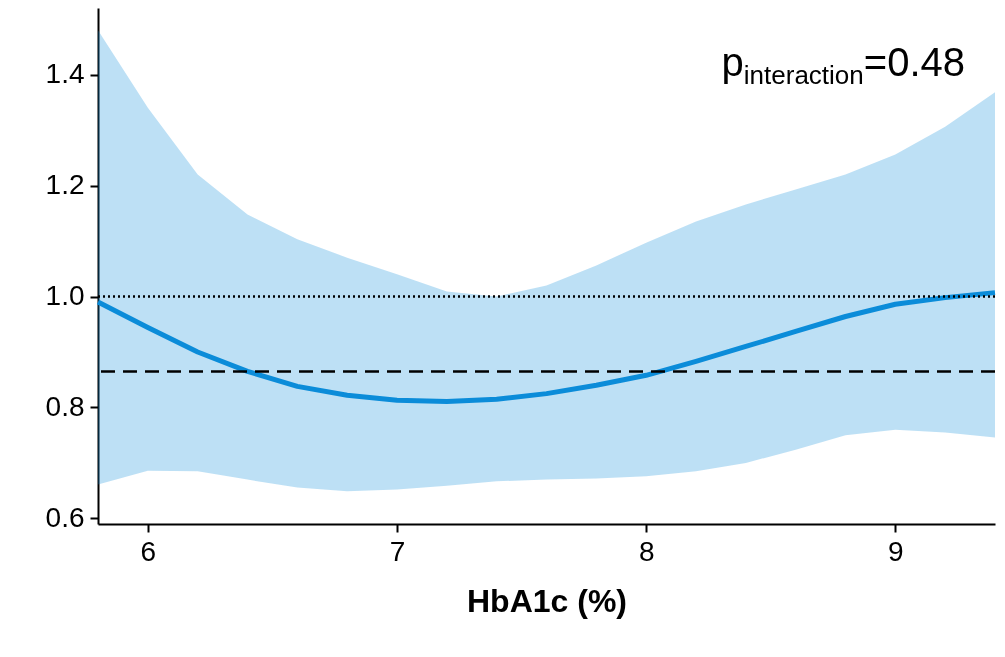  I want to click on y-tick-label: 1.4, so click(65, 74).